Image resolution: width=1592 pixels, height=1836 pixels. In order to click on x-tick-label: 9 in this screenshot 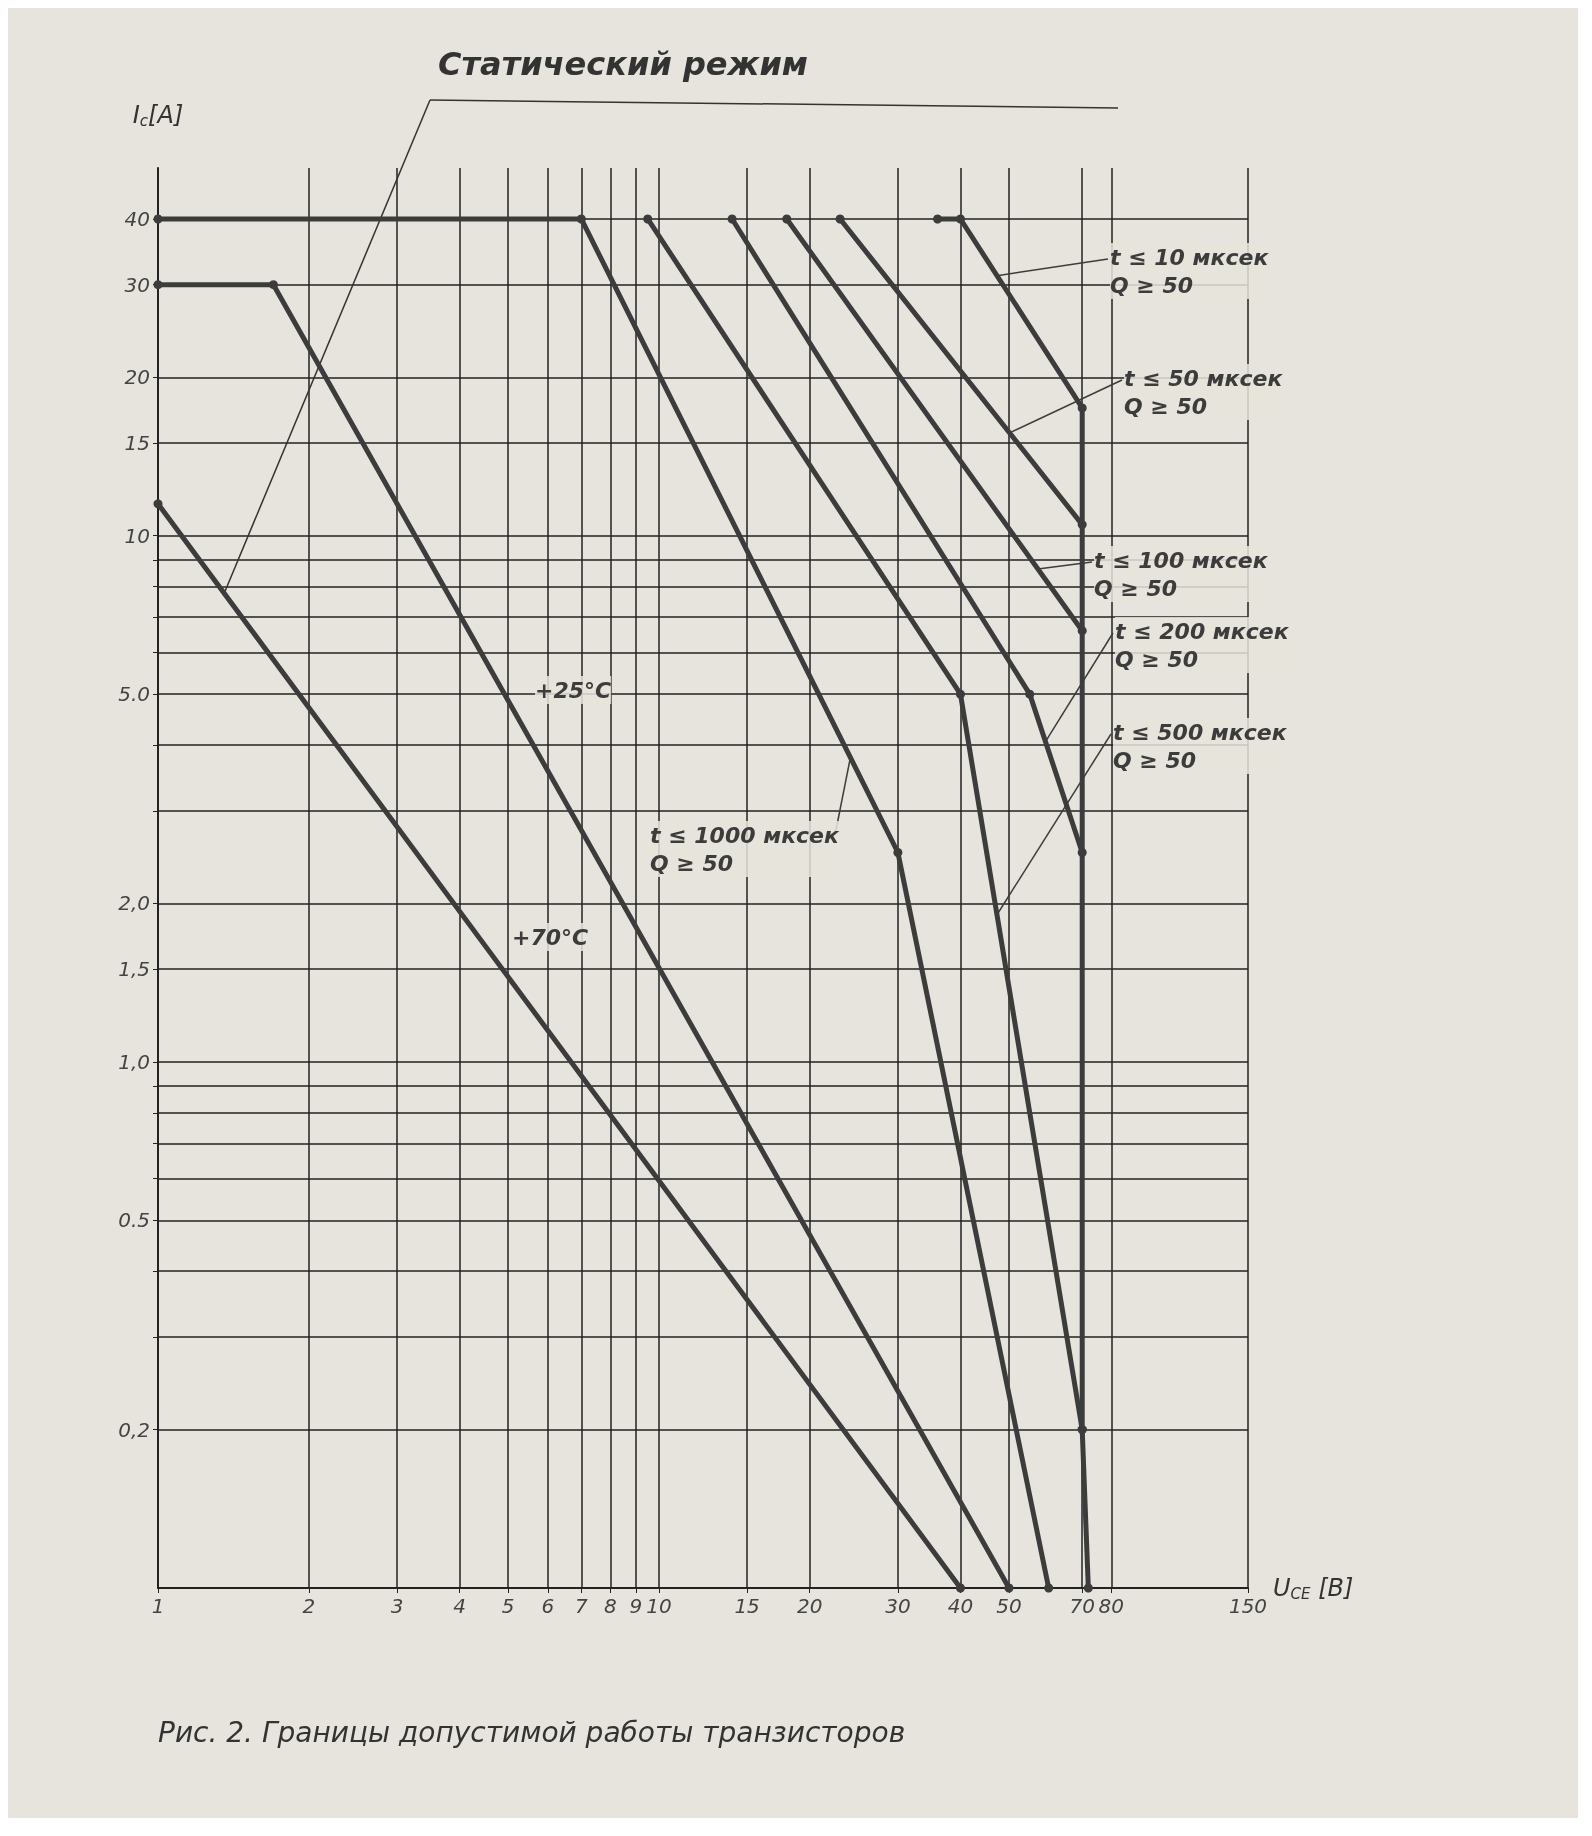, I will do `click(636, 1606)`.